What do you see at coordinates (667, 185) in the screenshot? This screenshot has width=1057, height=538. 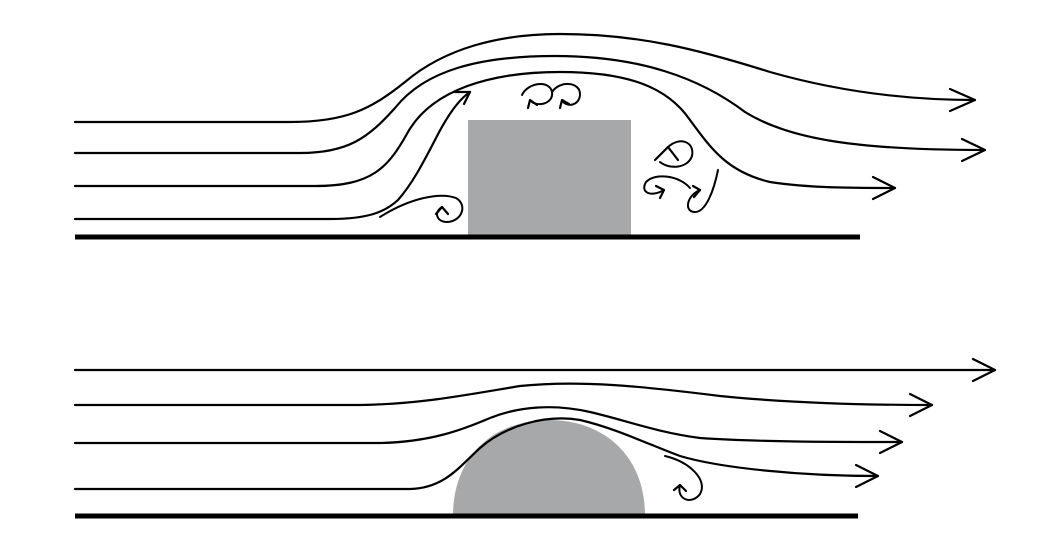 I see `eddy-wake-middle` at bounding box center [667, 185].